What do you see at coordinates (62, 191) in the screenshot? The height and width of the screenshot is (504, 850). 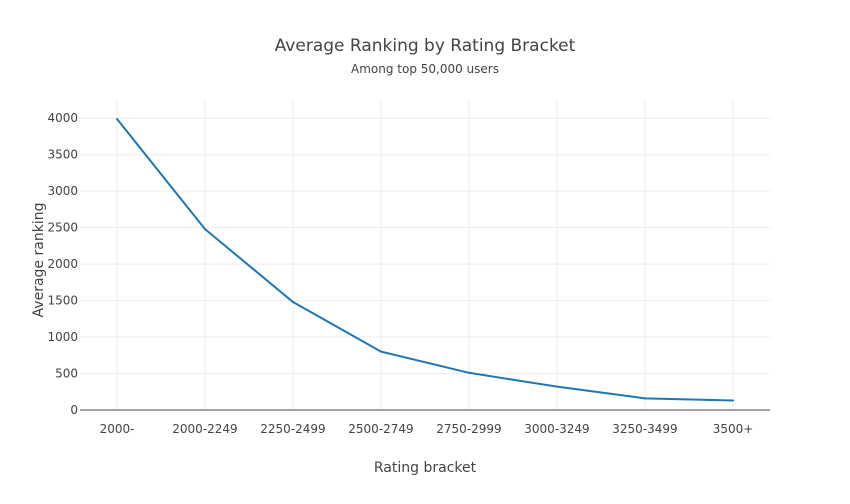 I see `y-tick-label: 3000` at bounding box center [62, 191].